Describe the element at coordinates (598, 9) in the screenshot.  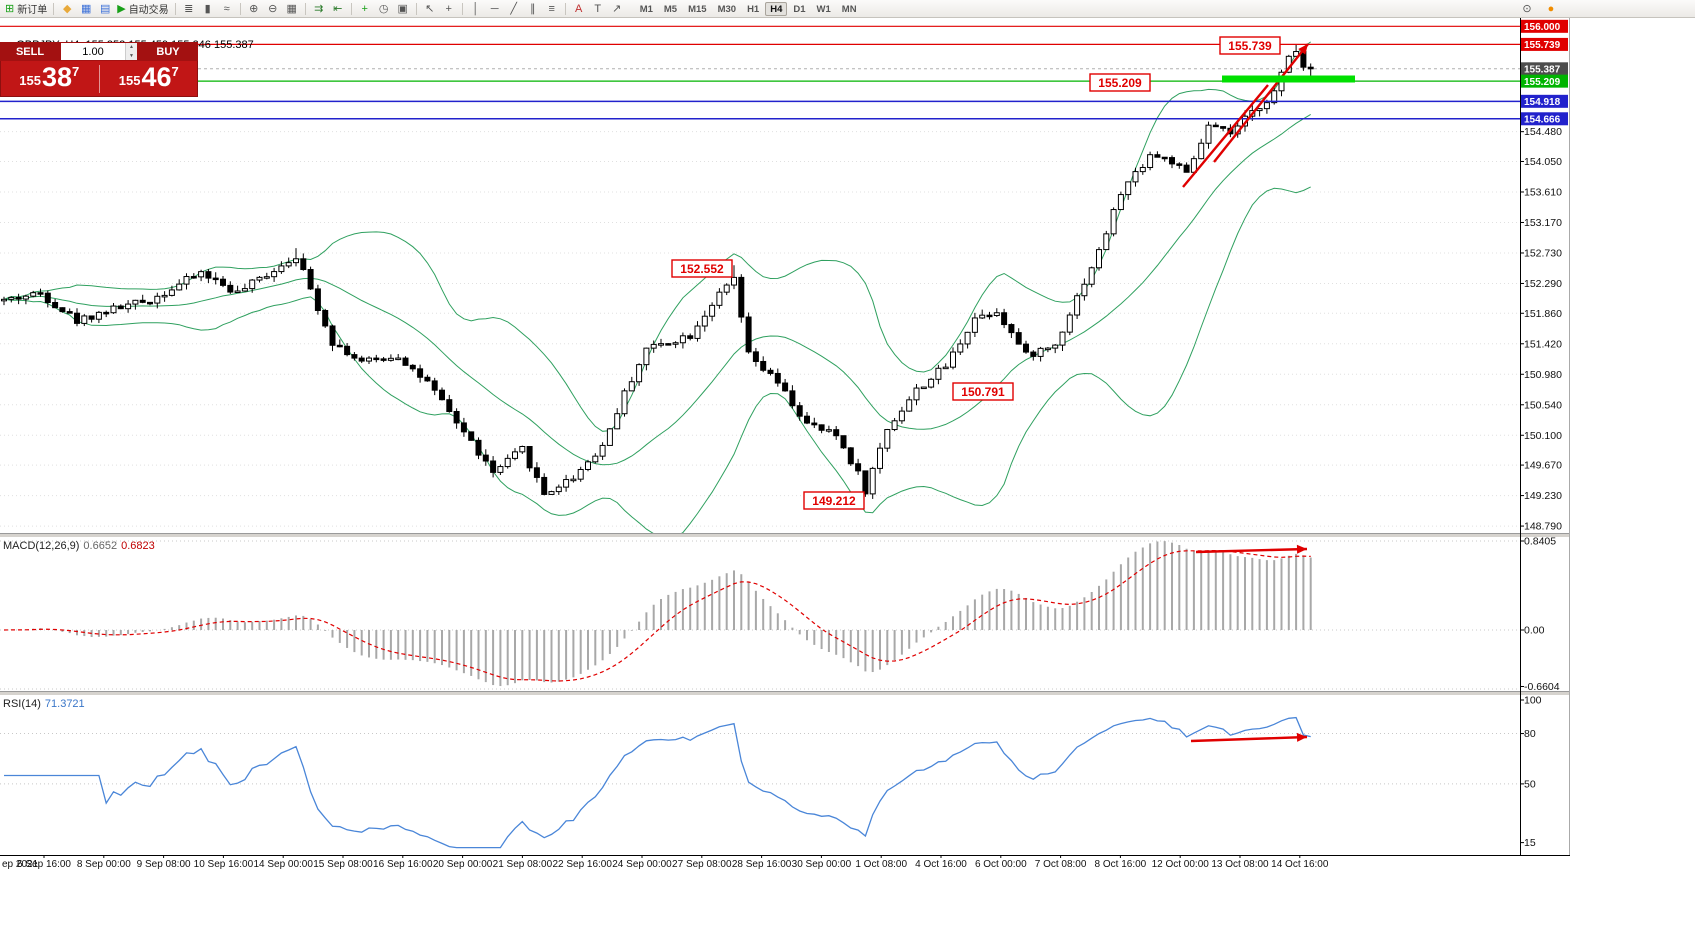
I see `text-label-icon: T` at that location.